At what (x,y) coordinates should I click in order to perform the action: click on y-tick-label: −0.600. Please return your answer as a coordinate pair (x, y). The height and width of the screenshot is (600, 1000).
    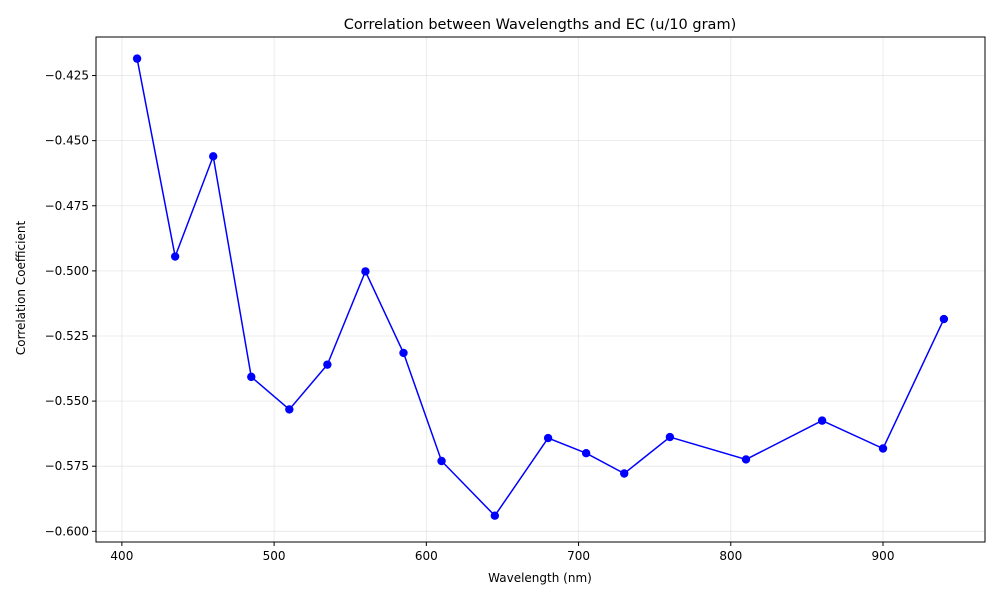
    Looking at the image, I should click on (67, 531).